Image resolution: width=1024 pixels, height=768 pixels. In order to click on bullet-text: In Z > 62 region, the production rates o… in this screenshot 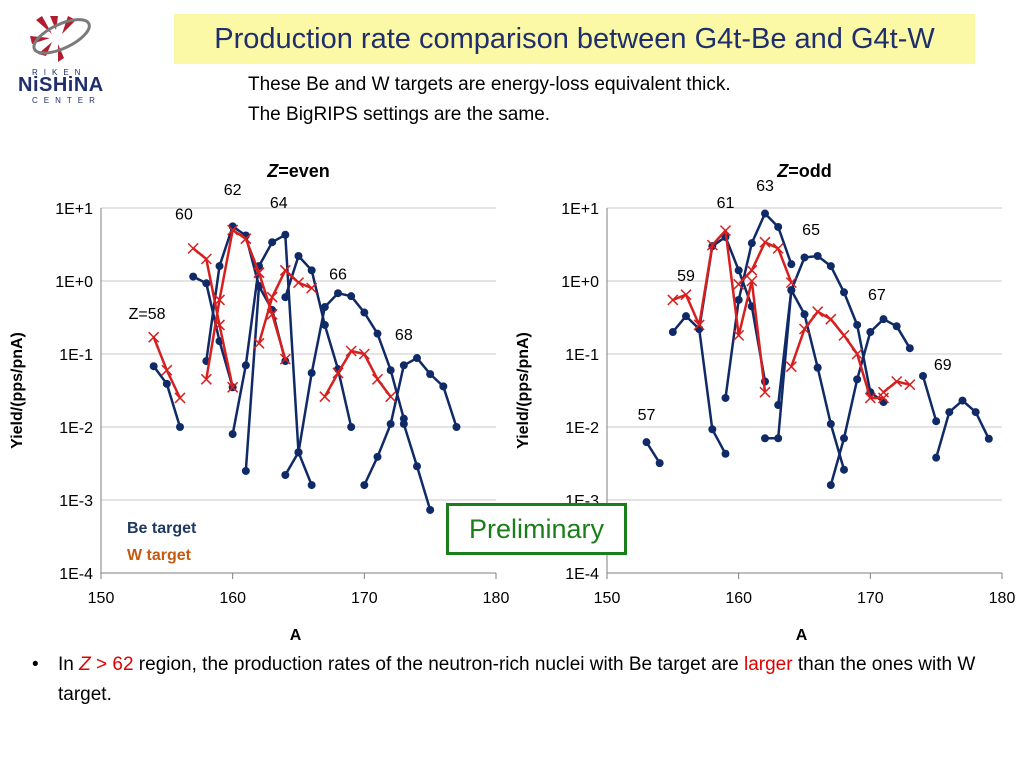, I will do `click(523, 680)`.